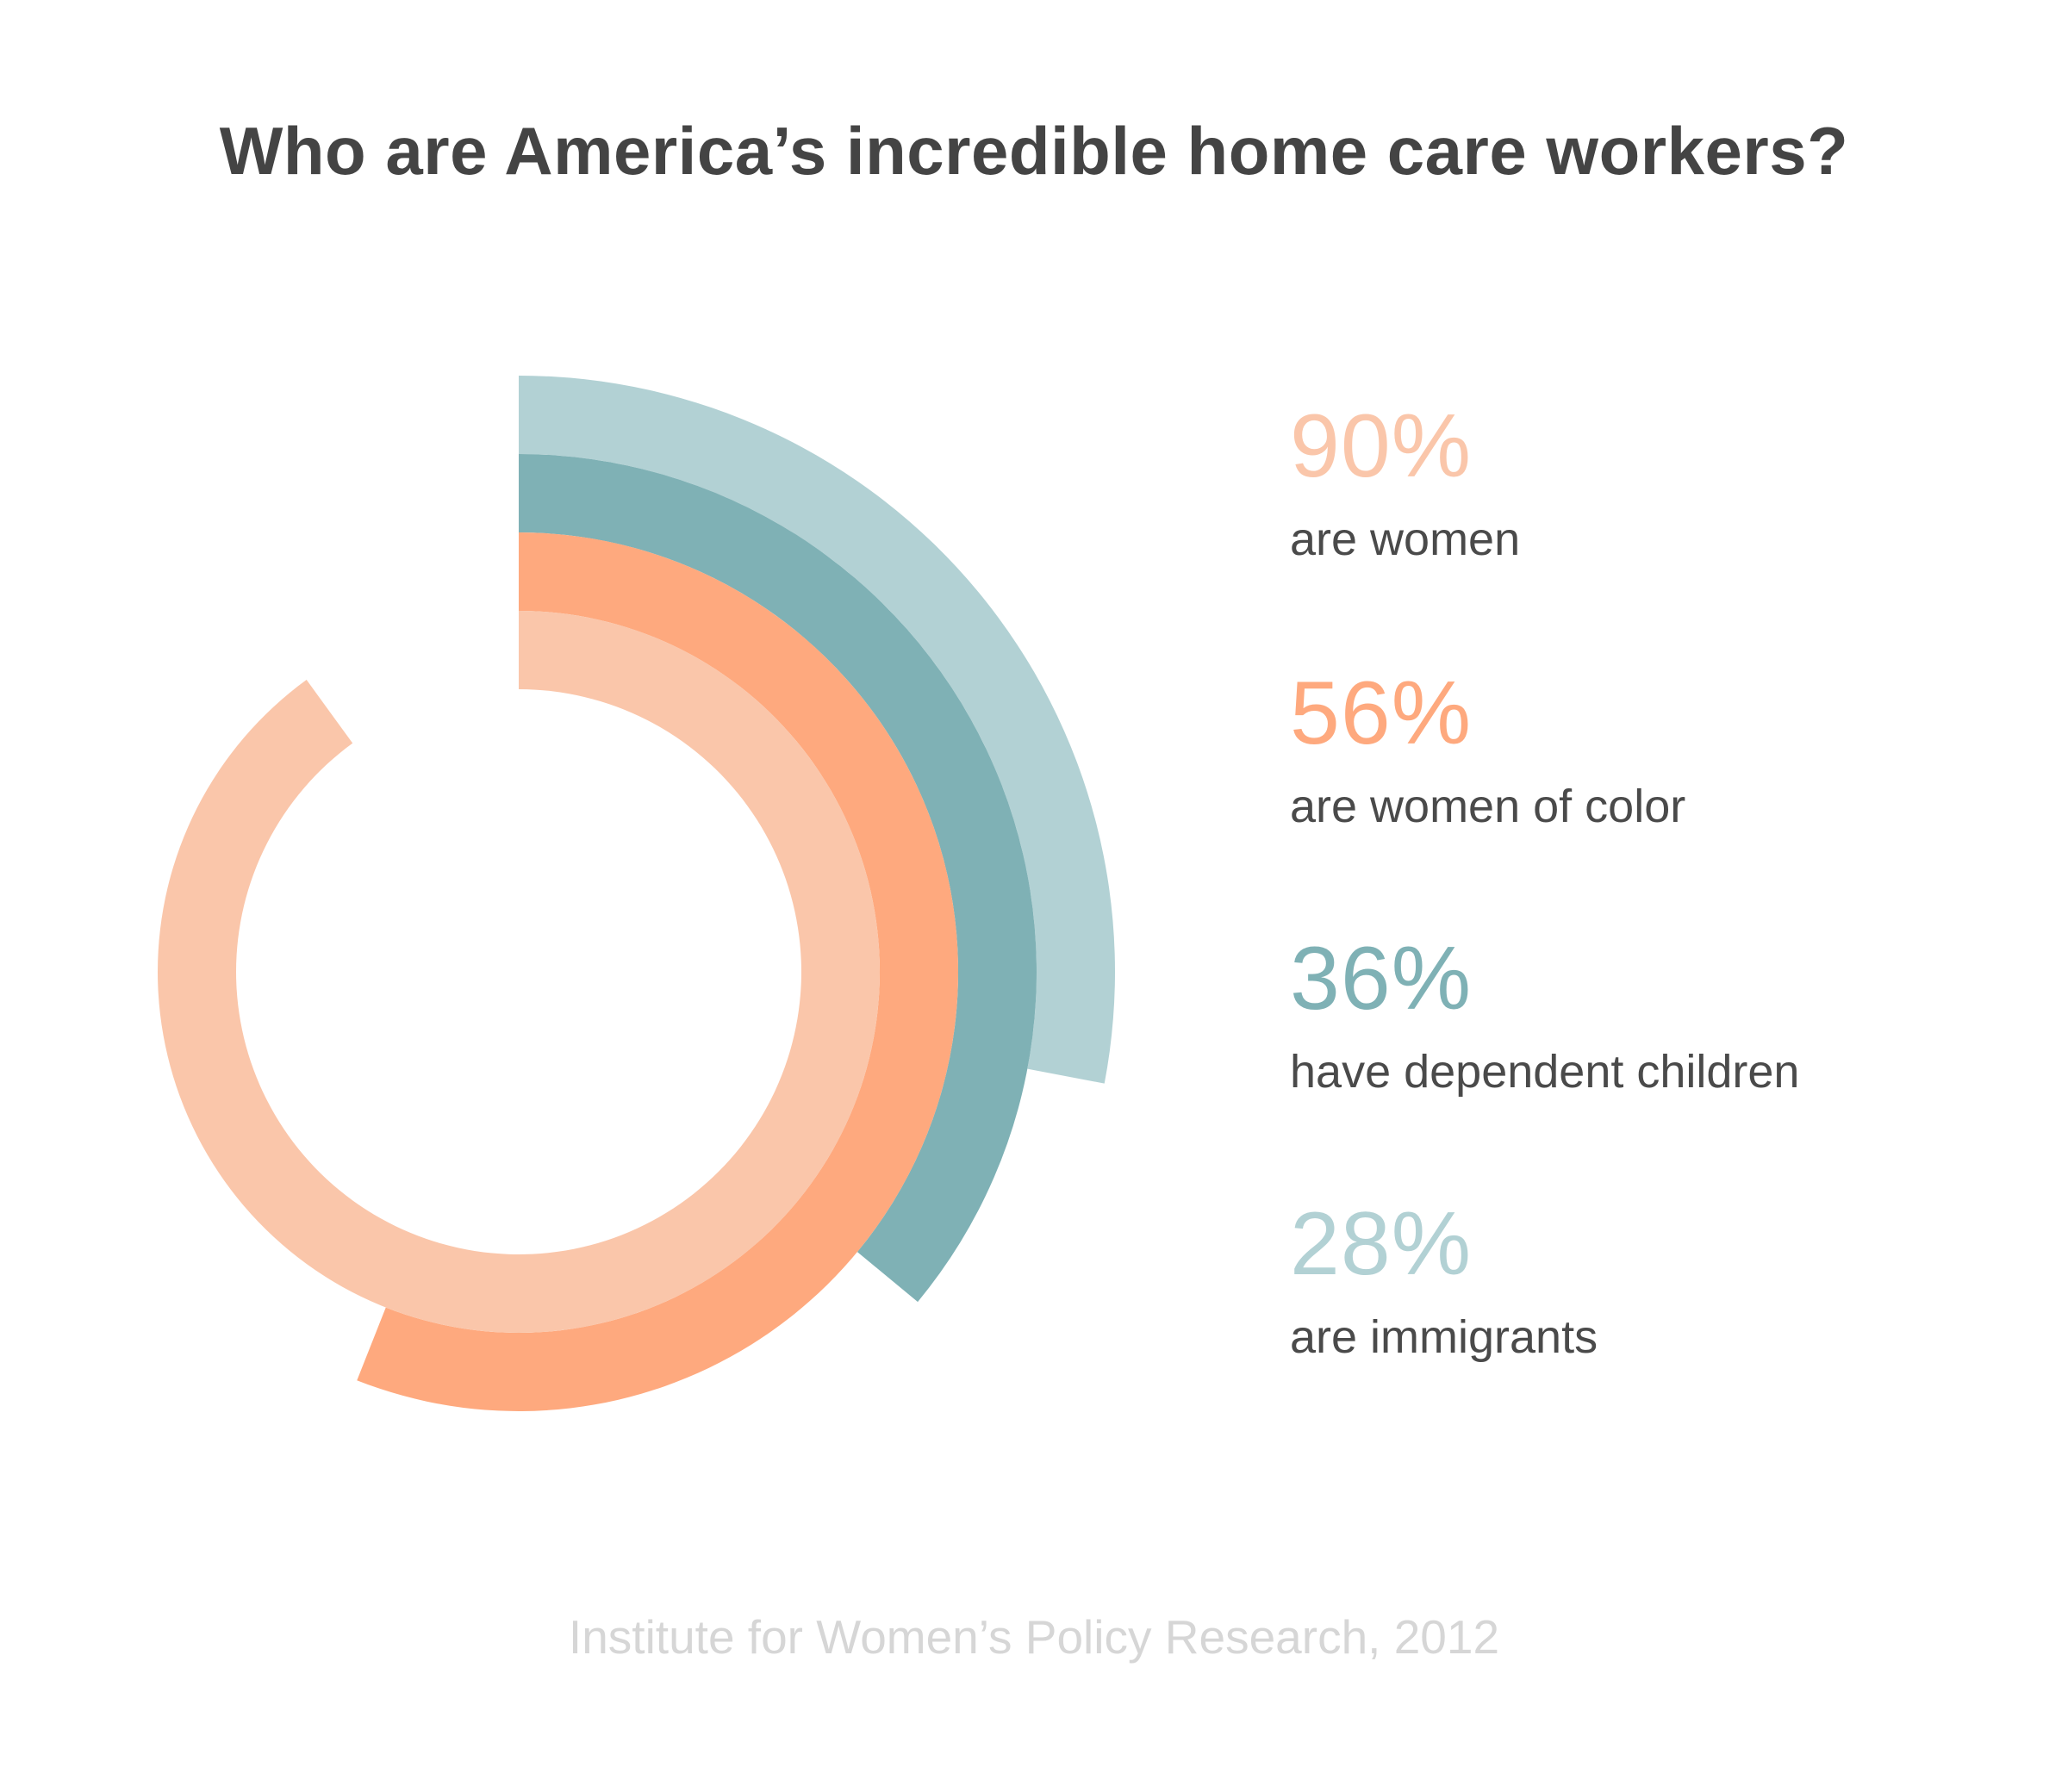  Describe the element at coordinates (1660, 1016) in the screenshot. I see `legend-item-dependent-children: 36% have dependent children` at that location.